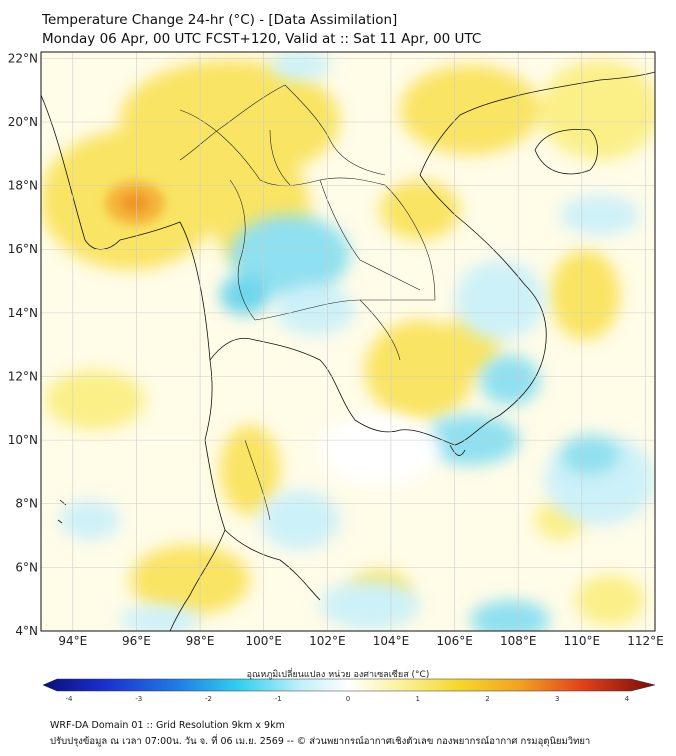  Describe the element at coordinates (418, 699) in the screenshot. I see `colorbar-tick-label: 1` at that location.